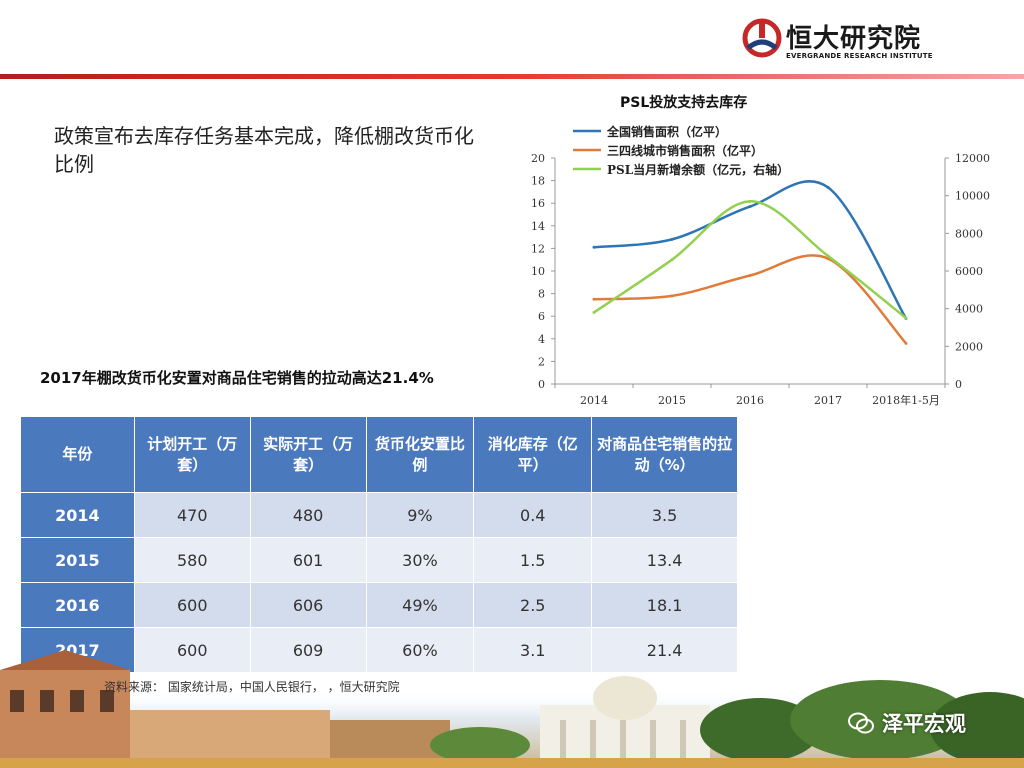  What do you see at coordinates (192, 515) in the screenshot?
I see `cell-planned: 470` at bounding box center [192, 515].